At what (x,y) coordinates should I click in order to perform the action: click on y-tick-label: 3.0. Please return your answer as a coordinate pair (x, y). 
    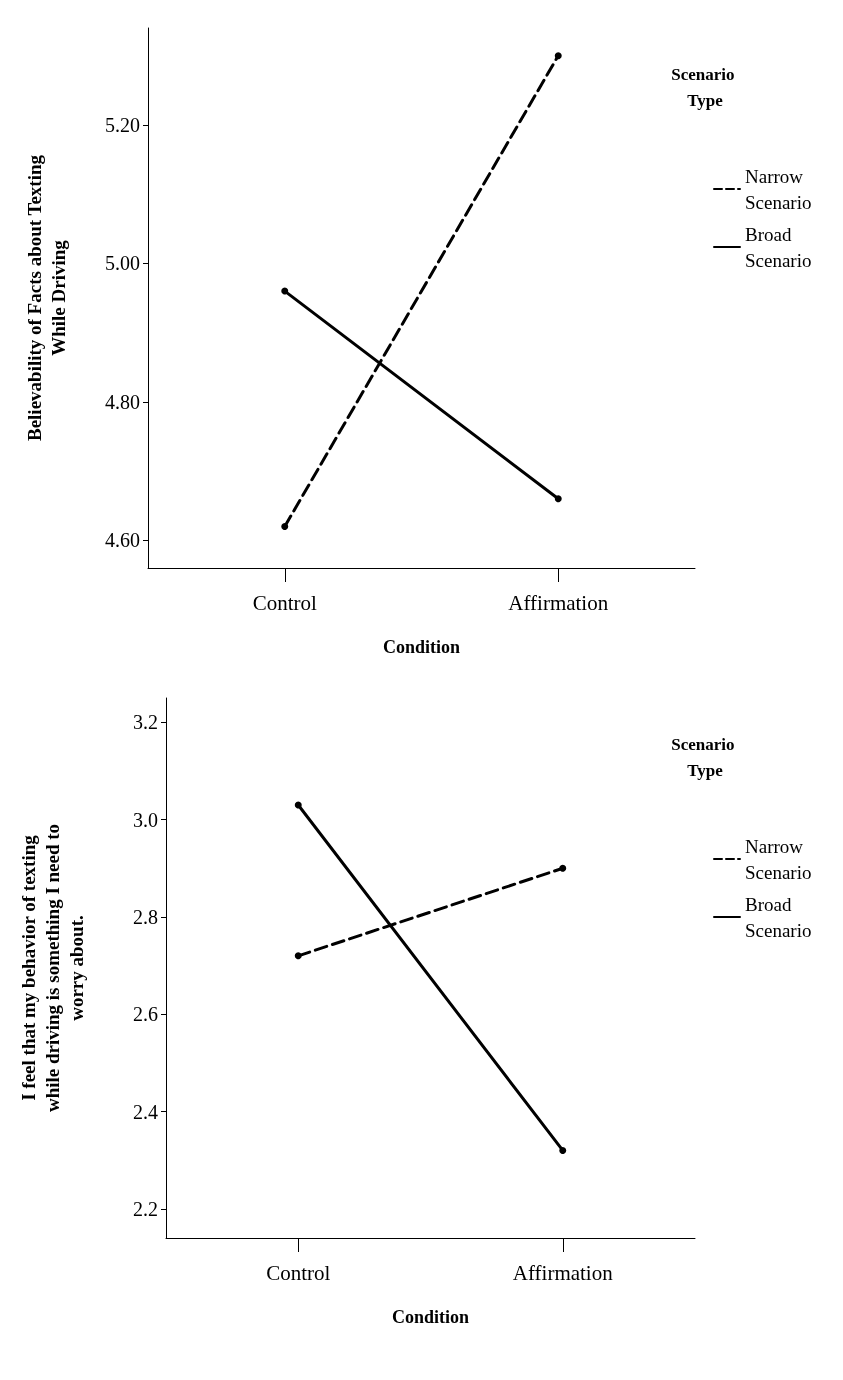
    Looking at the image, I should click on (145, 819).